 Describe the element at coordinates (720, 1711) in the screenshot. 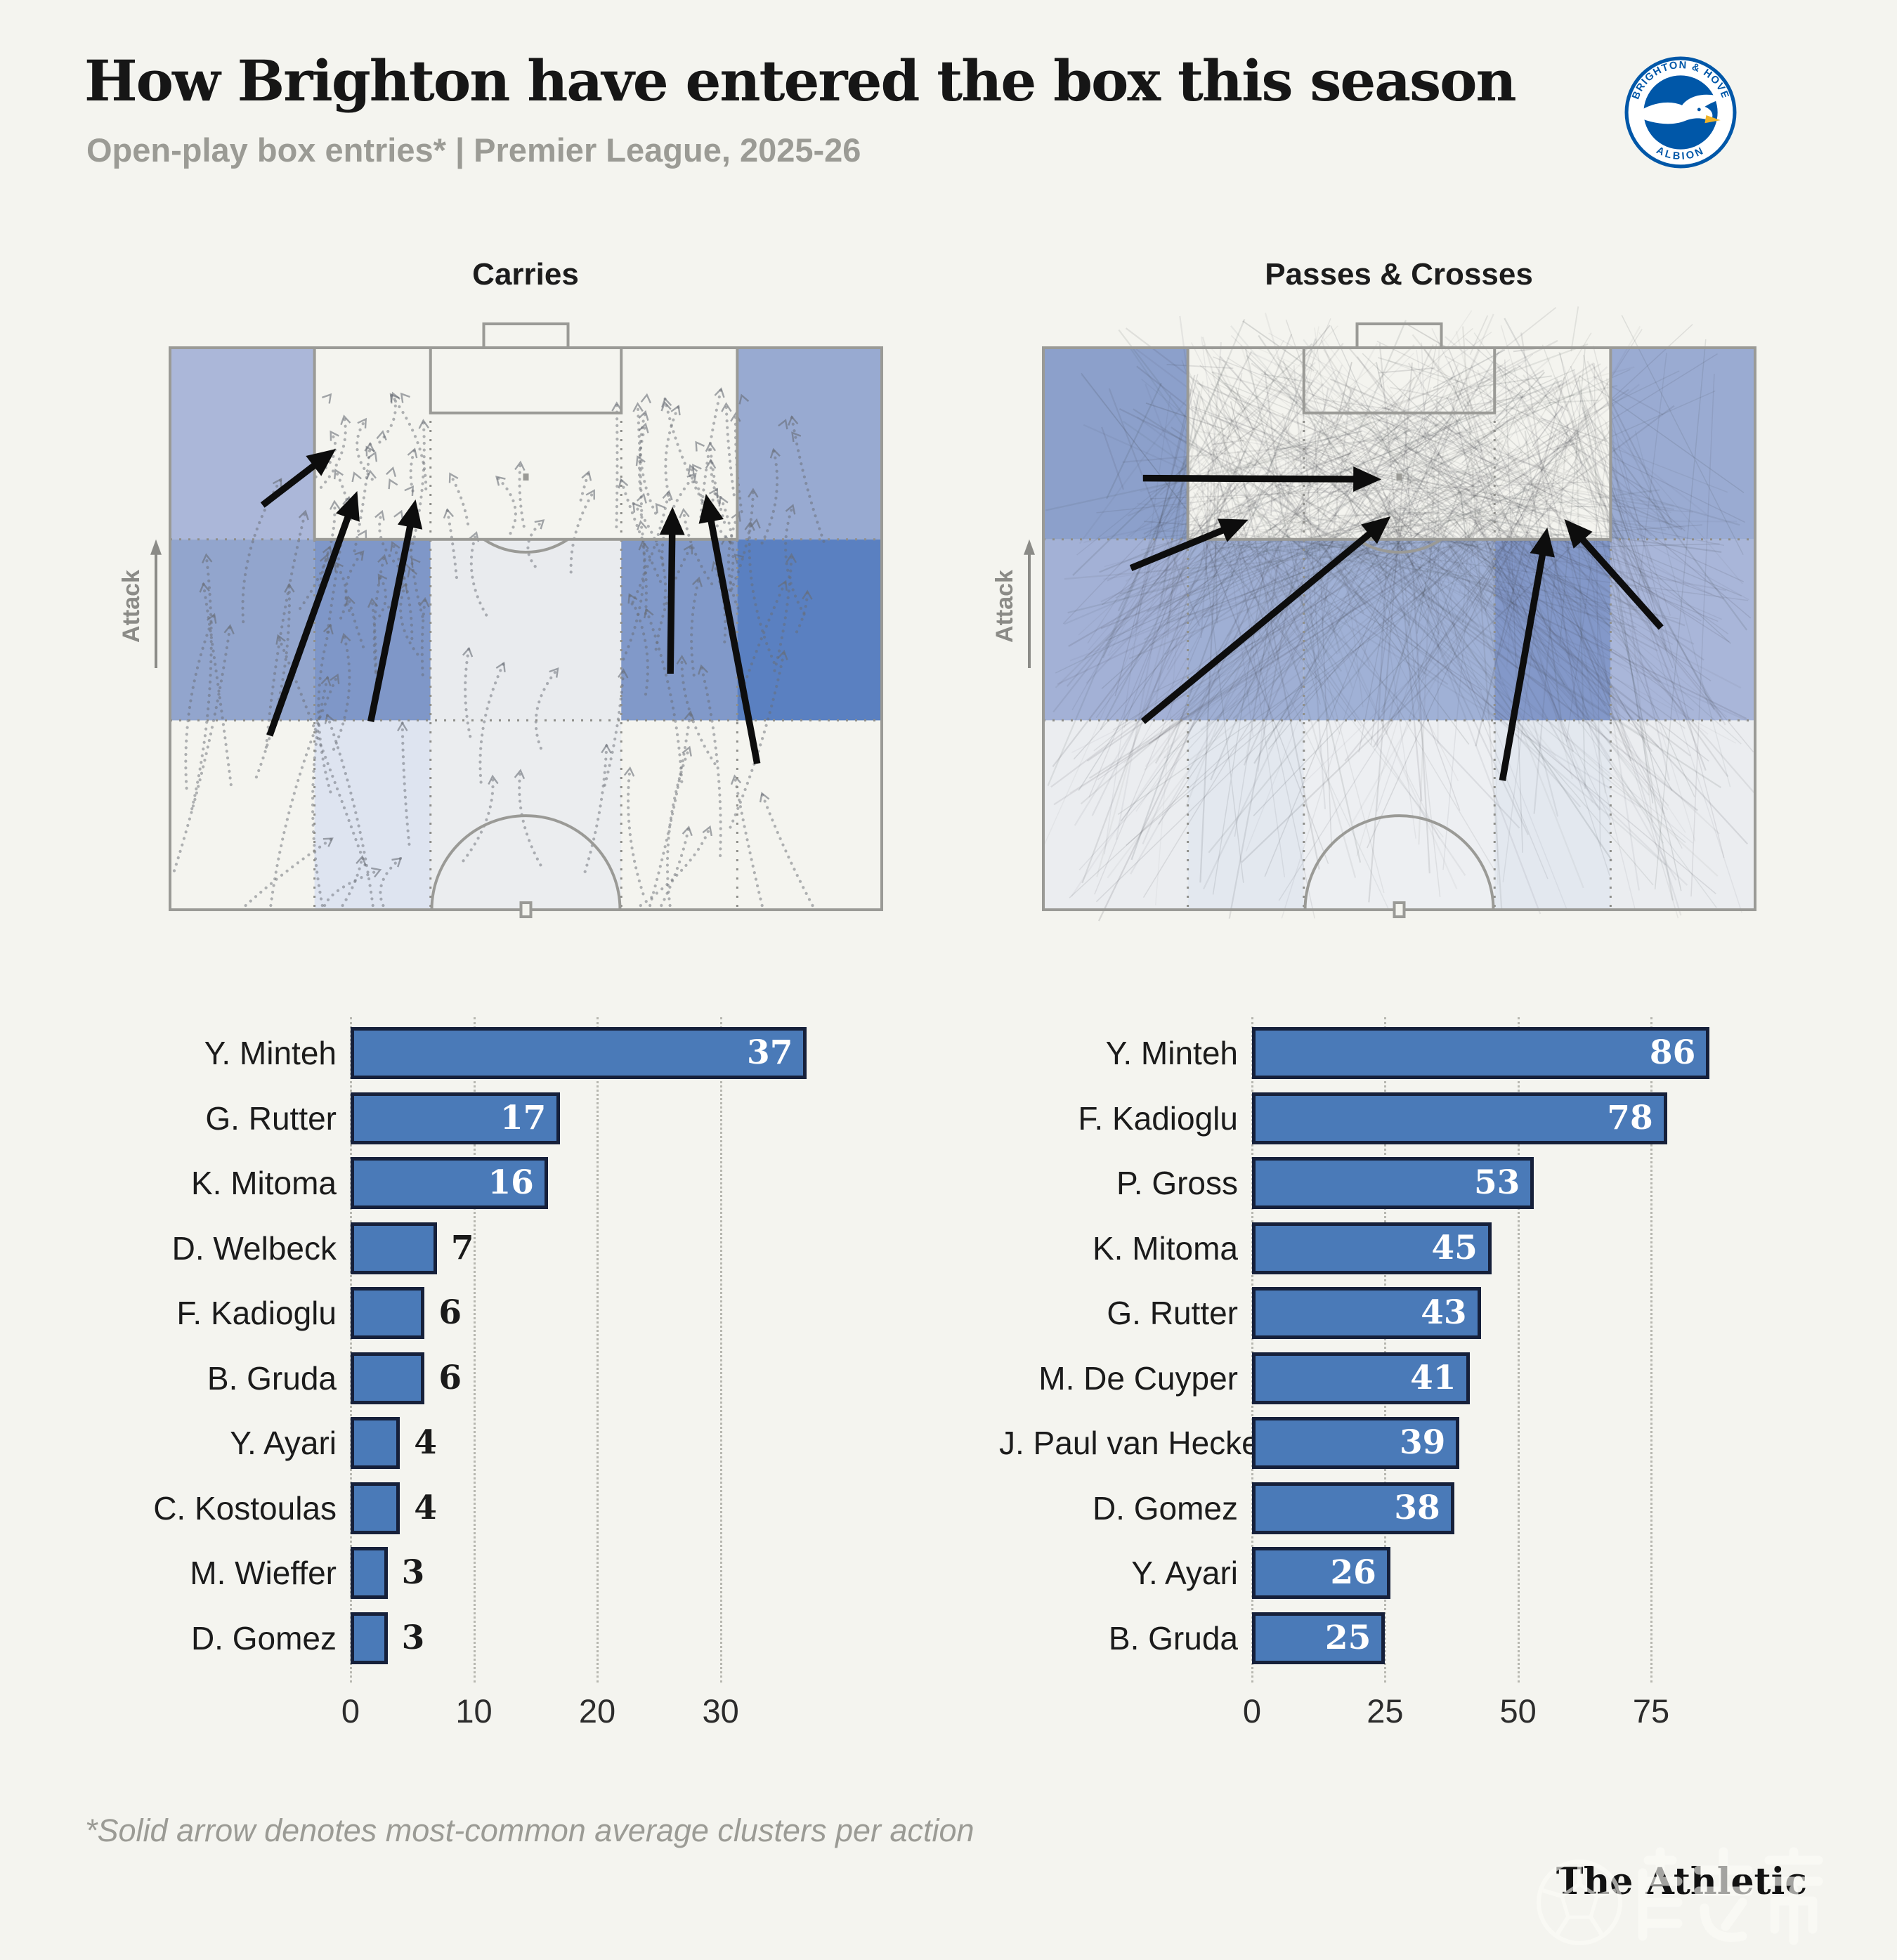

I see `x-axis-tick-label: 30` at that location.